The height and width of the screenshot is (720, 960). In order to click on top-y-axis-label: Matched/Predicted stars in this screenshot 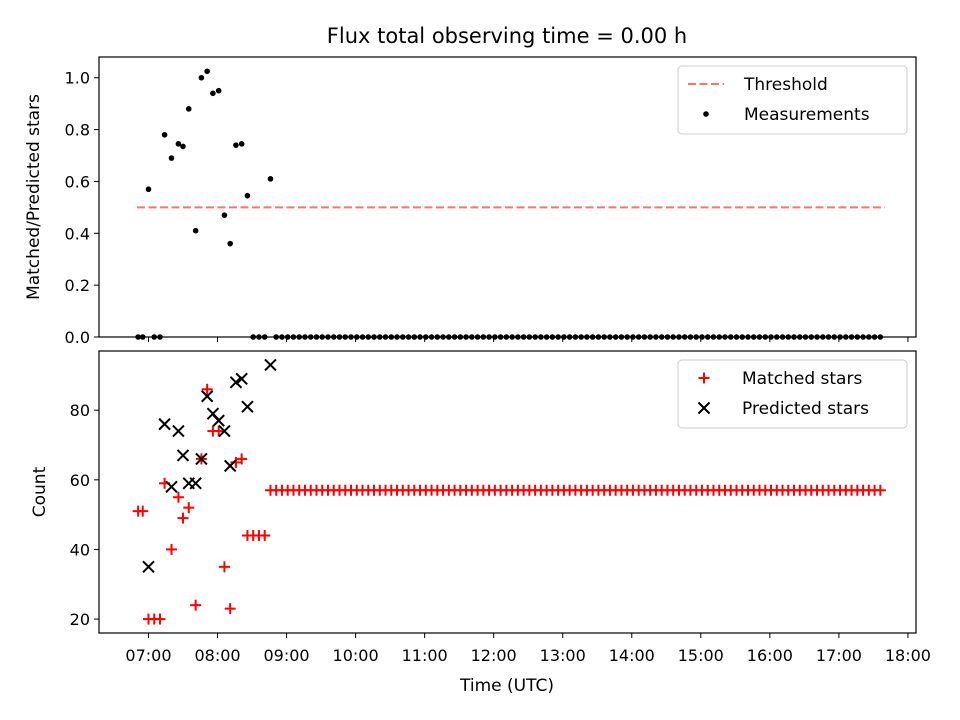, I will do `click(34, 197)`.